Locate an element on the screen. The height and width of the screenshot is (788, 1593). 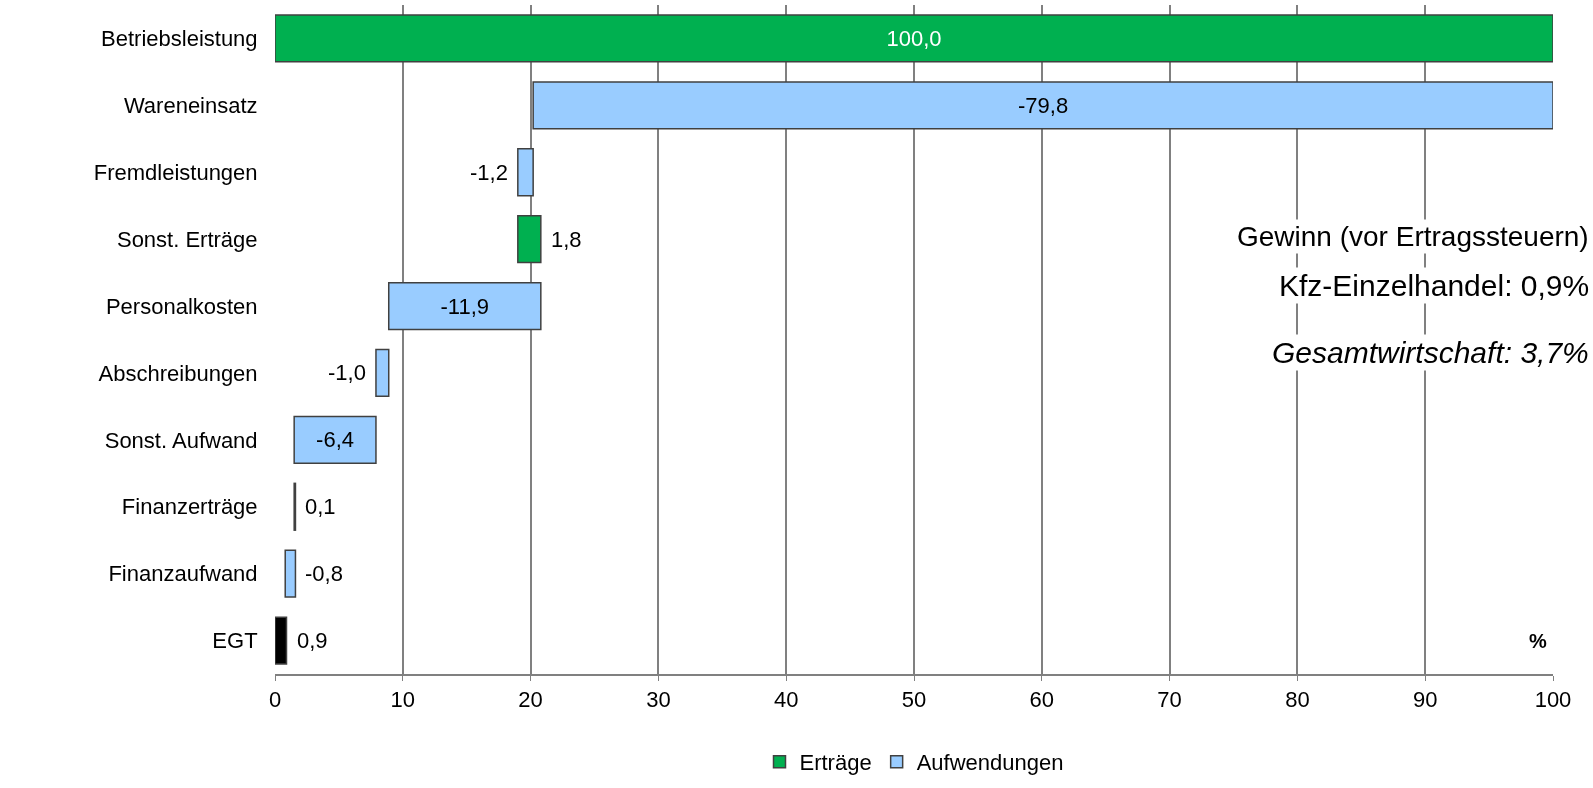
data-label: -79,8 is located at coordinates (1043, 105).